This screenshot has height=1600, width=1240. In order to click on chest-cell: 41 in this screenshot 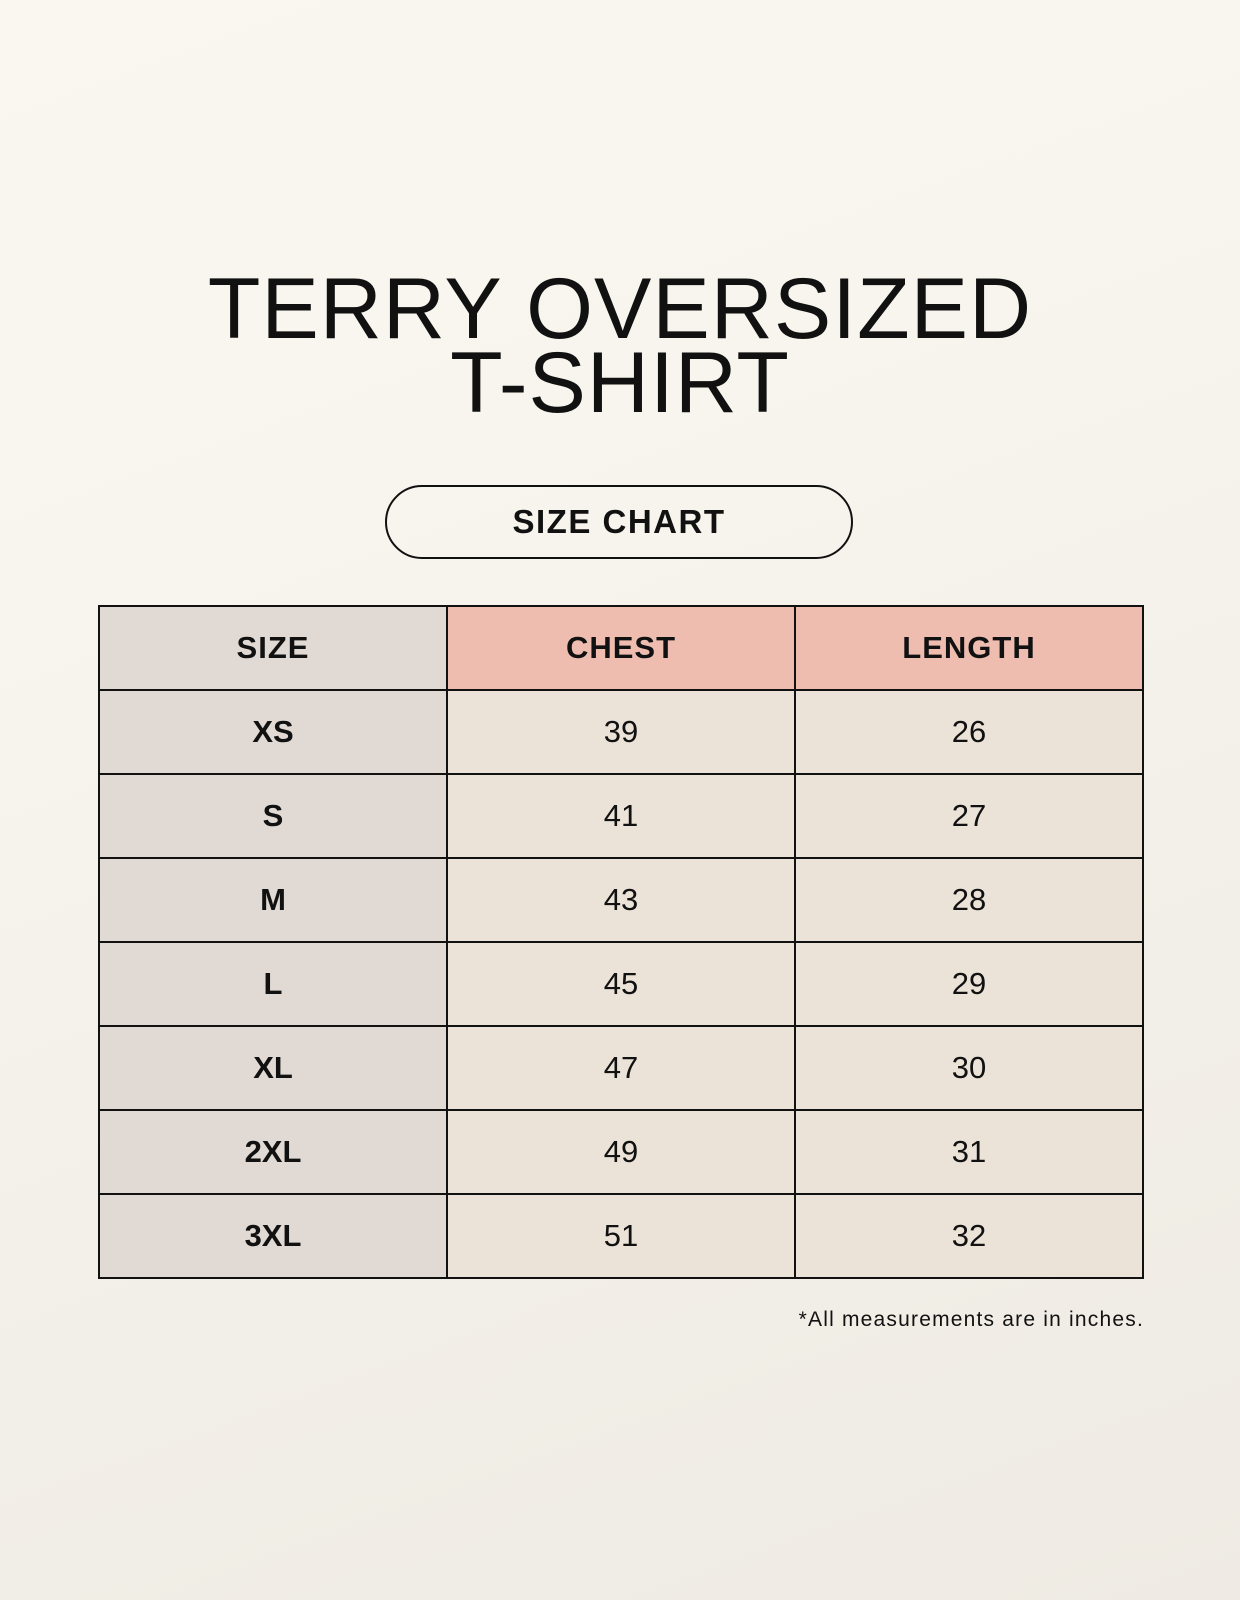, I will do `click(621, 816)`.